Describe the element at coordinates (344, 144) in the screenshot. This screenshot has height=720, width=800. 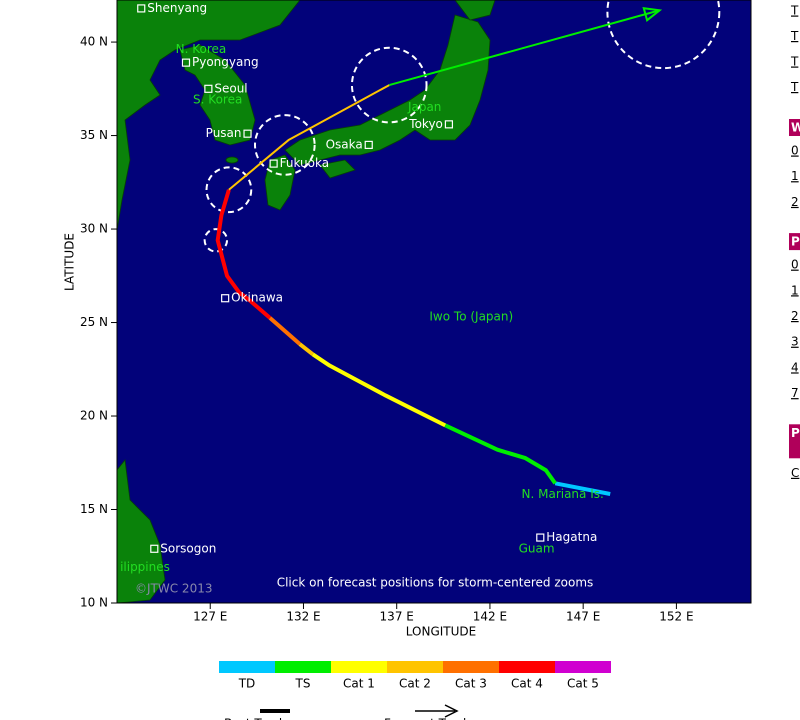
I see `place-label: Osaka` at that location.